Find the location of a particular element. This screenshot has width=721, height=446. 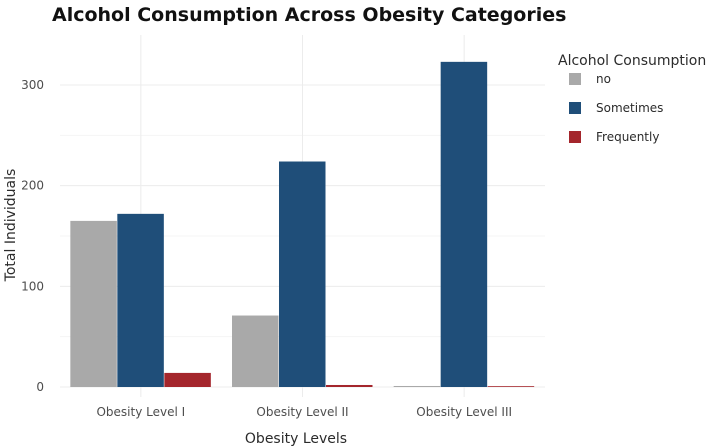

legend-label: Sometimes is located at coordinates (629, 108).